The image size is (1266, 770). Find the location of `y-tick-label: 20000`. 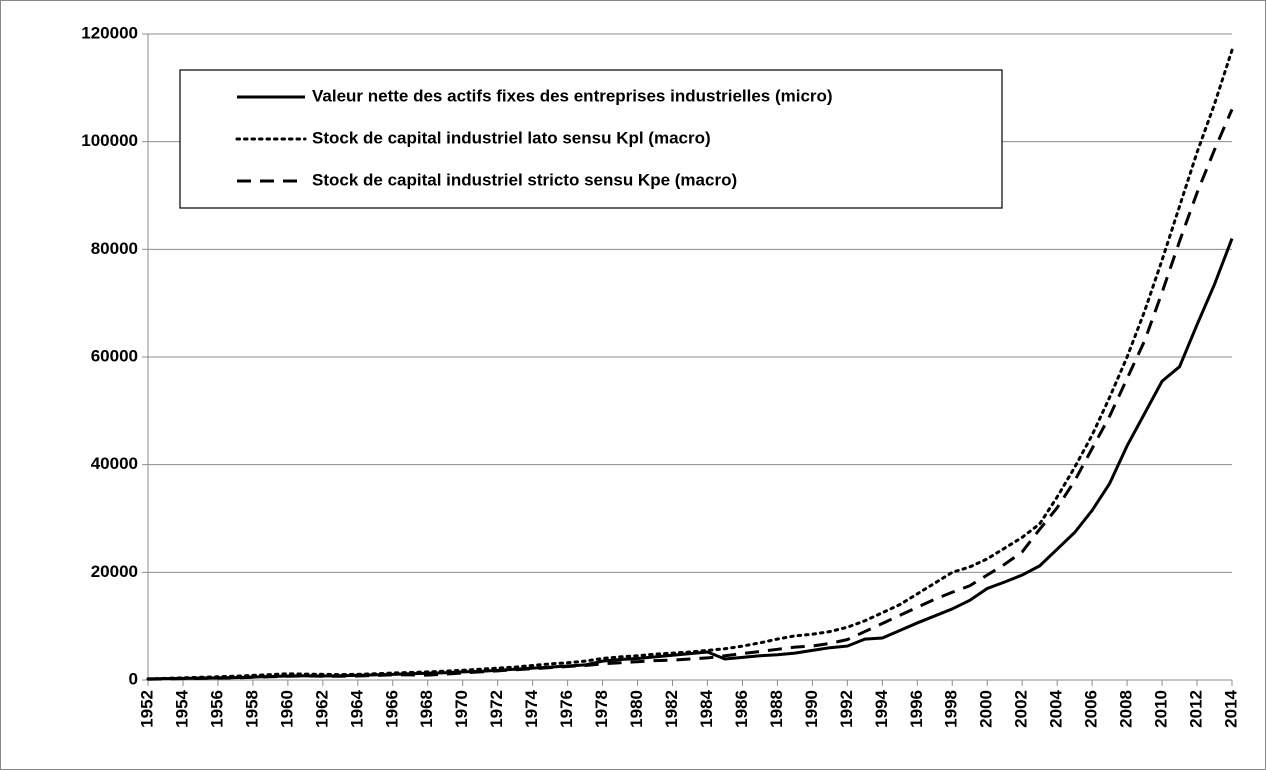

y-tick-label: 20000 is located at coordinates (114, 571).